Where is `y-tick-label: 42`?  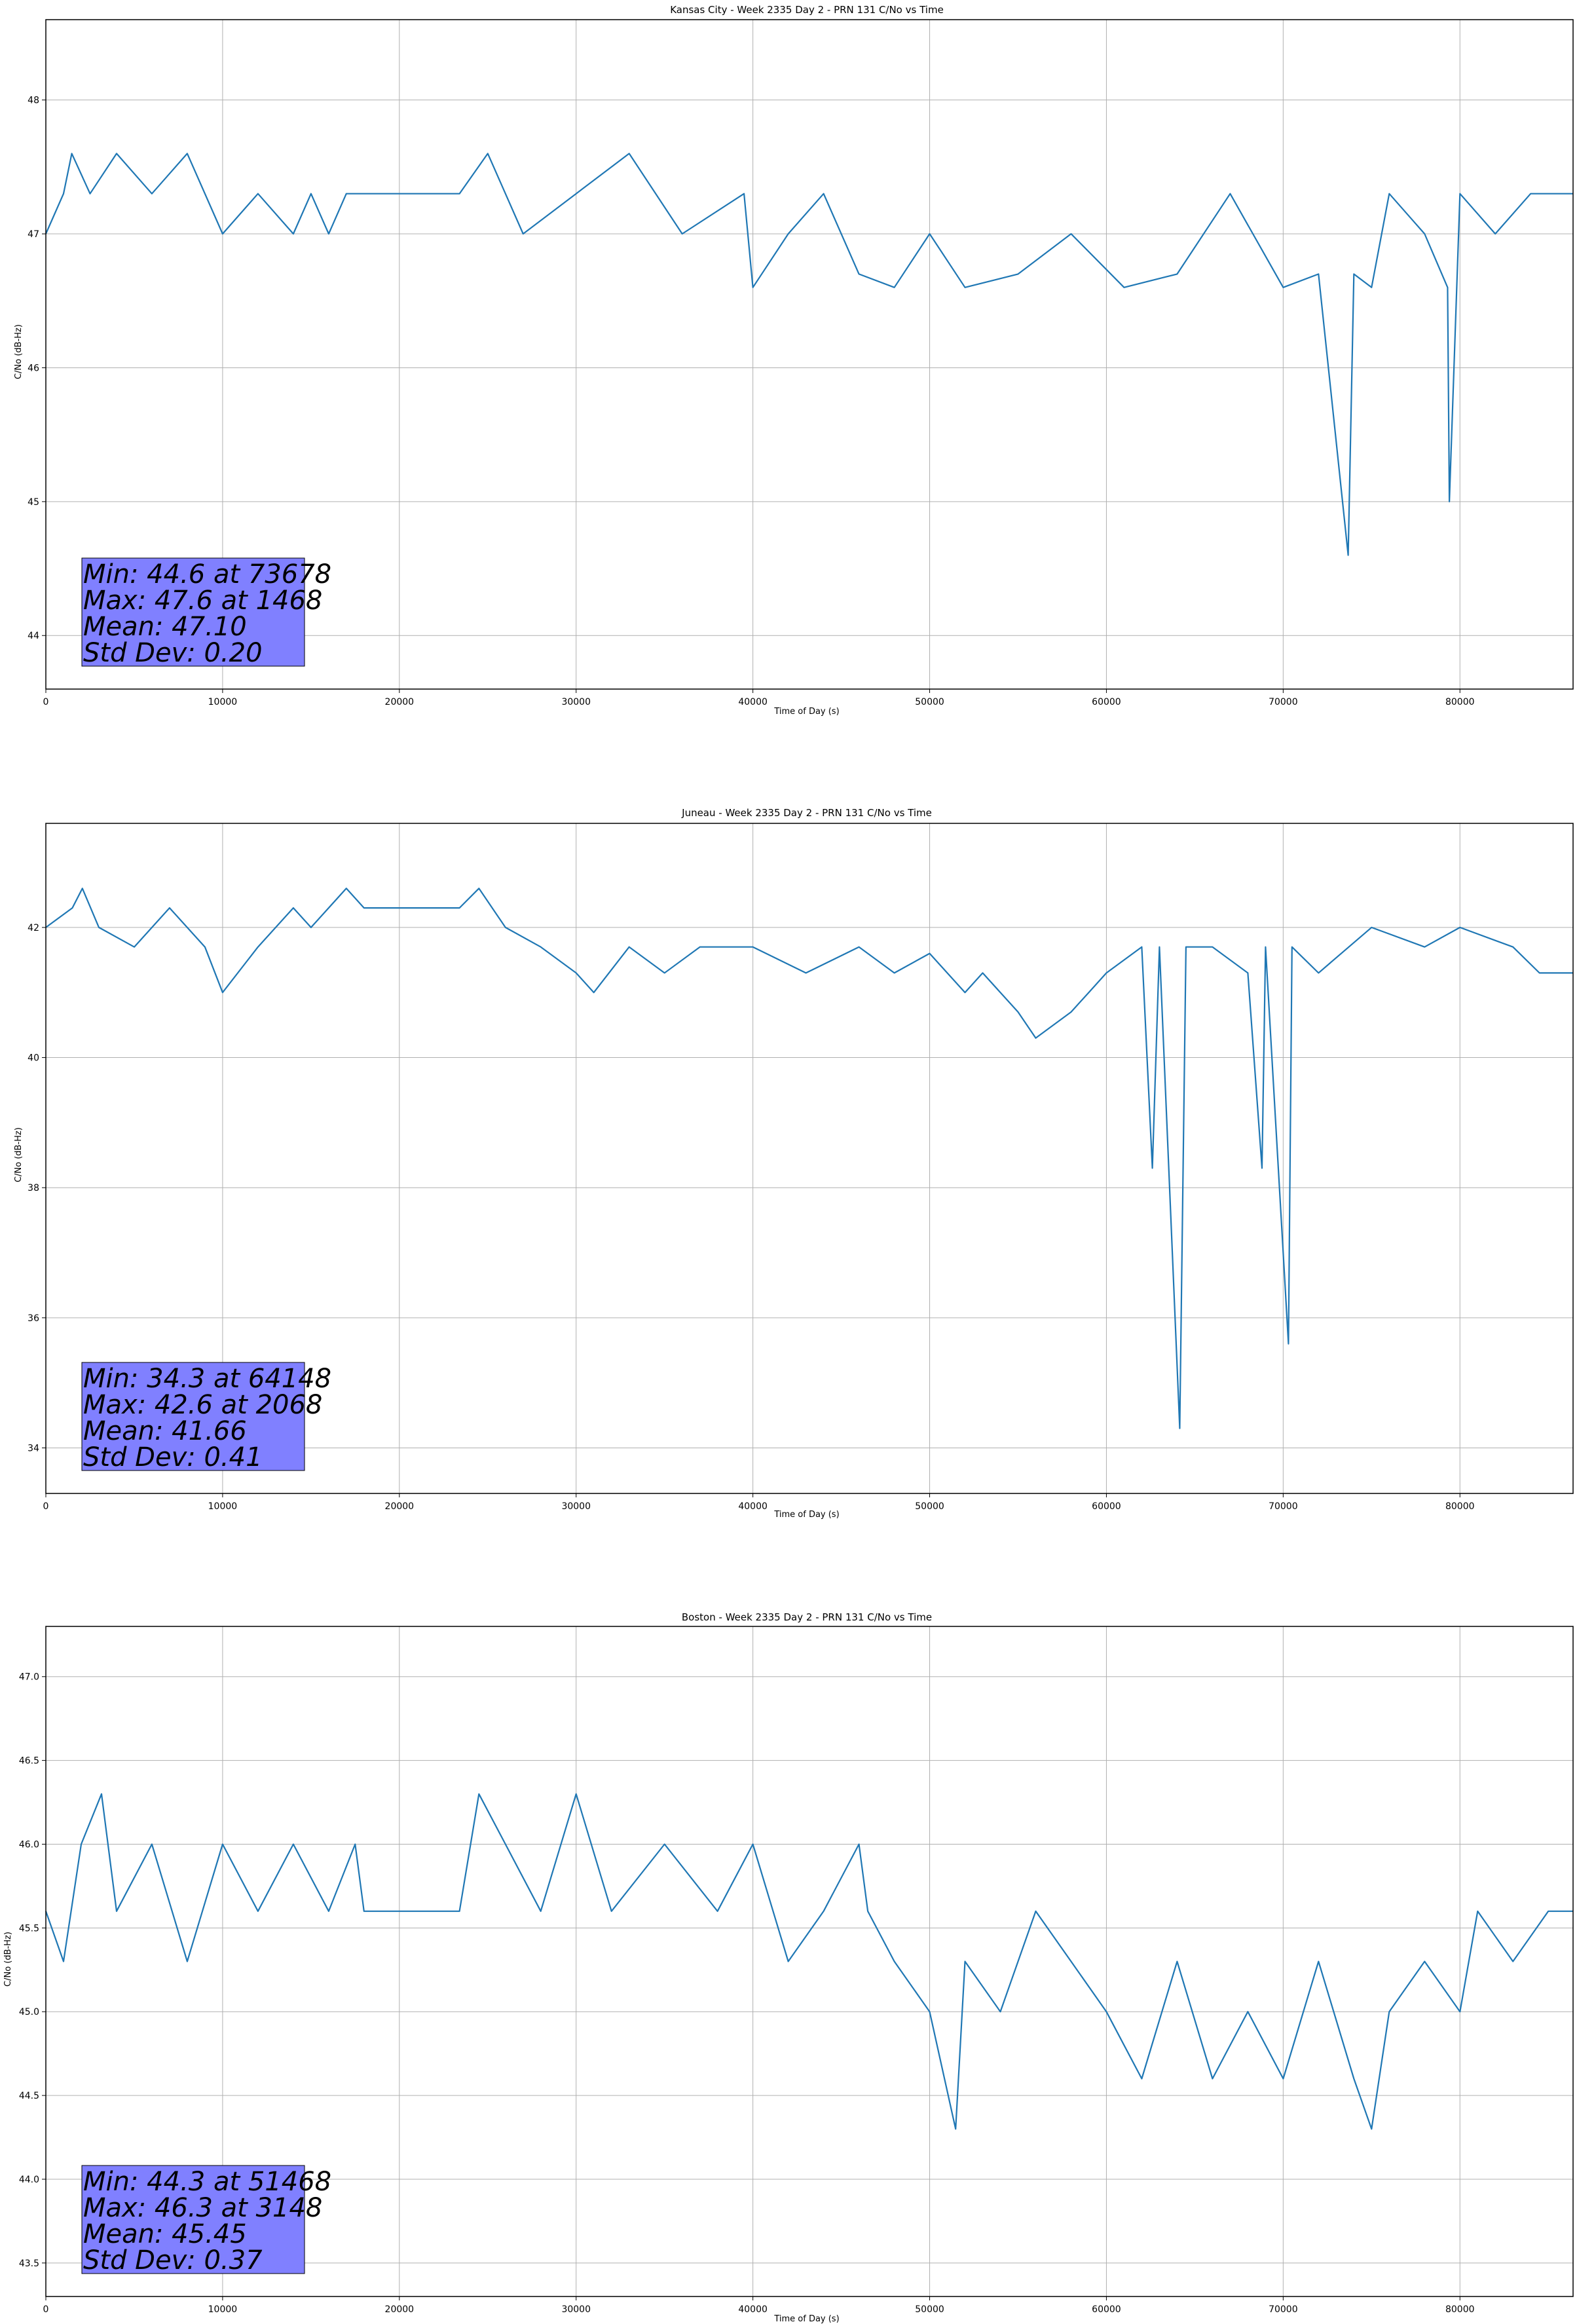 y-tick-label: 42 is located at coordinates (33, 928).